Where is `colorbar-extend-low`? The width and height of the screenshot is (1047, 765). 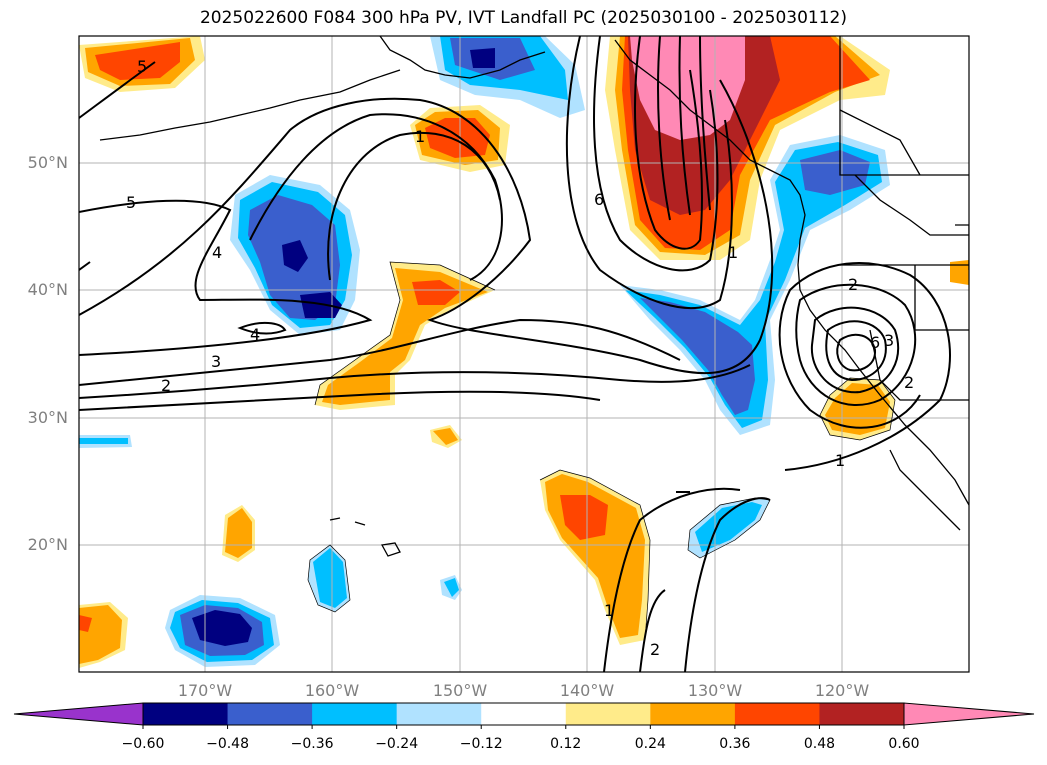 colorbar-extend-low is located at coordinates (78, 714).